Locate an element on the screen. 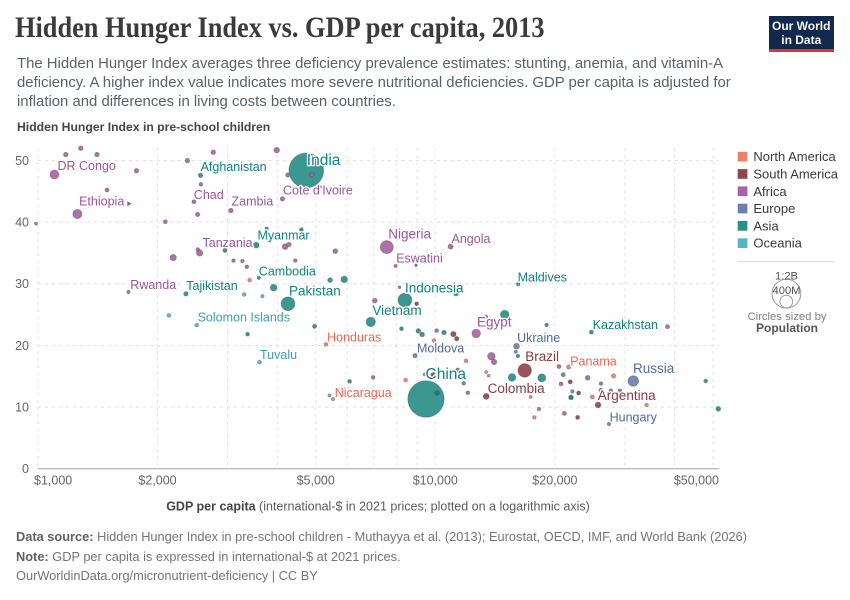  svg-text: 30 is located at coordinates (22, 284).